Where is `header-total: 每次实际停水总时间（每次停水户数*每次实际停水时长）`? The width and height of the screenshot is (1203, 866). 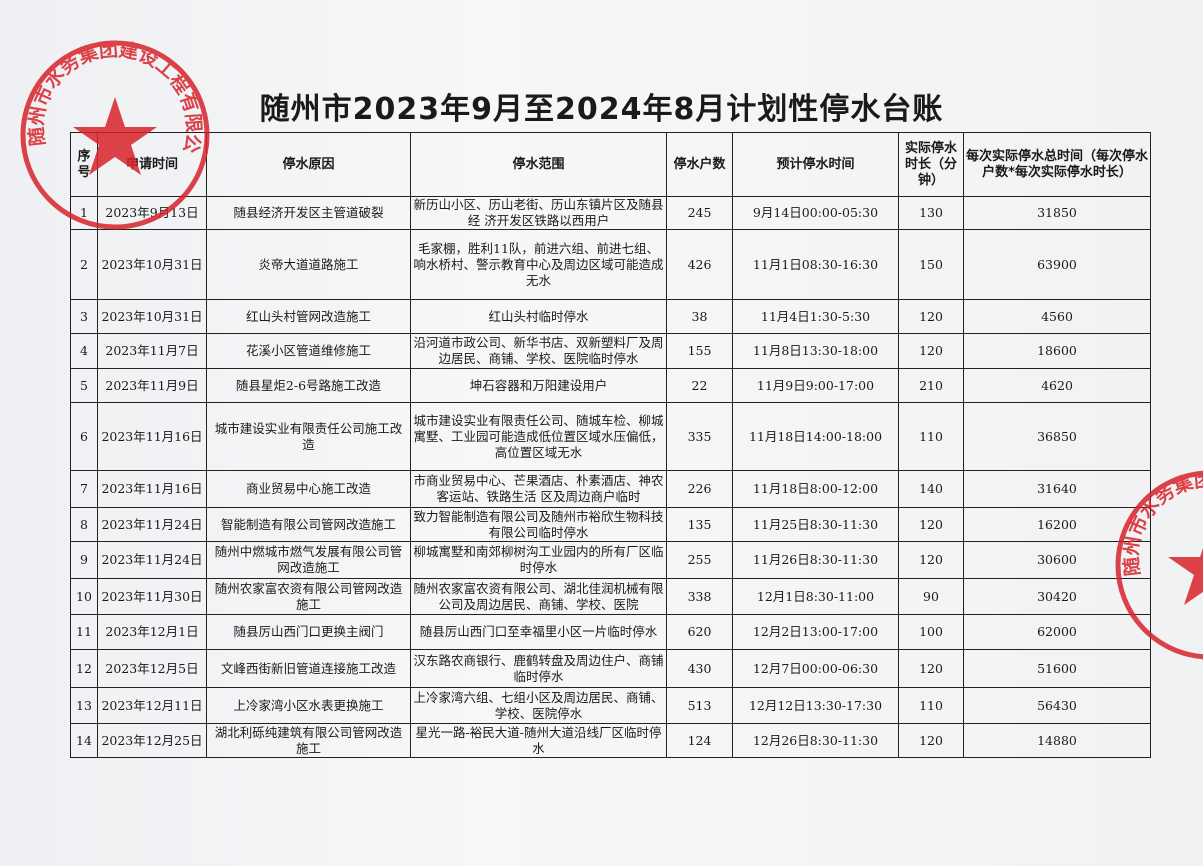
header-total: 每次实际停水总时间（每次停水户数*每次实际停水时长） is located at coordinates (1057, 164).